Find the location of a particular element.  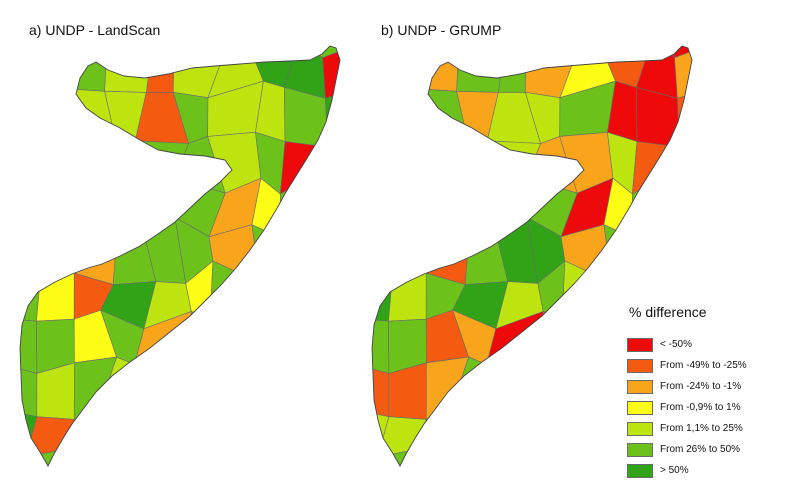

panel-a-title: a) UNDP - LandScan is located at coordinates (95, 30).